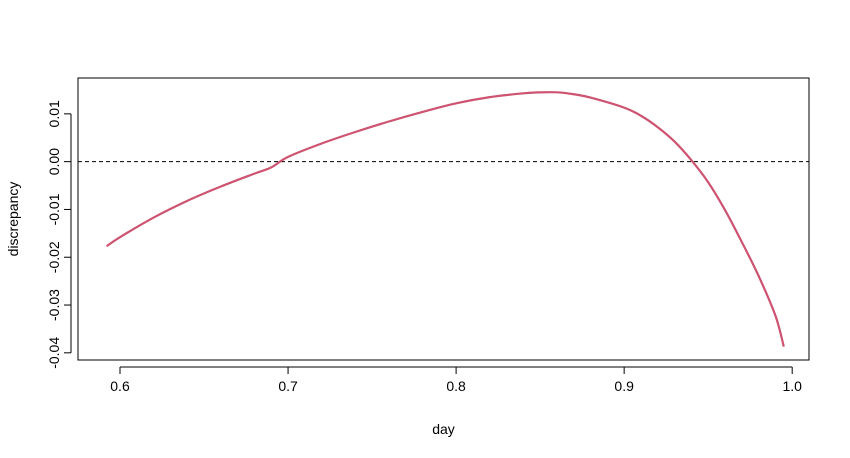 Image resolution: width=850 pixels, height=458 pixels. I want to click on y-tick-label: 0.00, so click(54, 161).